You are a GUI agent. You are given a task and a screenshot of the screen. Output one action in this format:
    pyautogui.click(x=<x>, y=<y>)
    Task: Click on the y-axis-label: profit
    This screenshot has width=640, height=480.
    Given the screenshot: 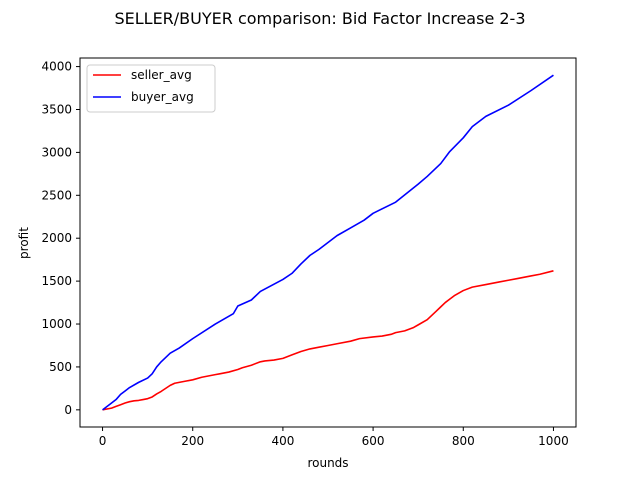 What is the action you would take?
    pyautogui.click(x=24, y=243)
    